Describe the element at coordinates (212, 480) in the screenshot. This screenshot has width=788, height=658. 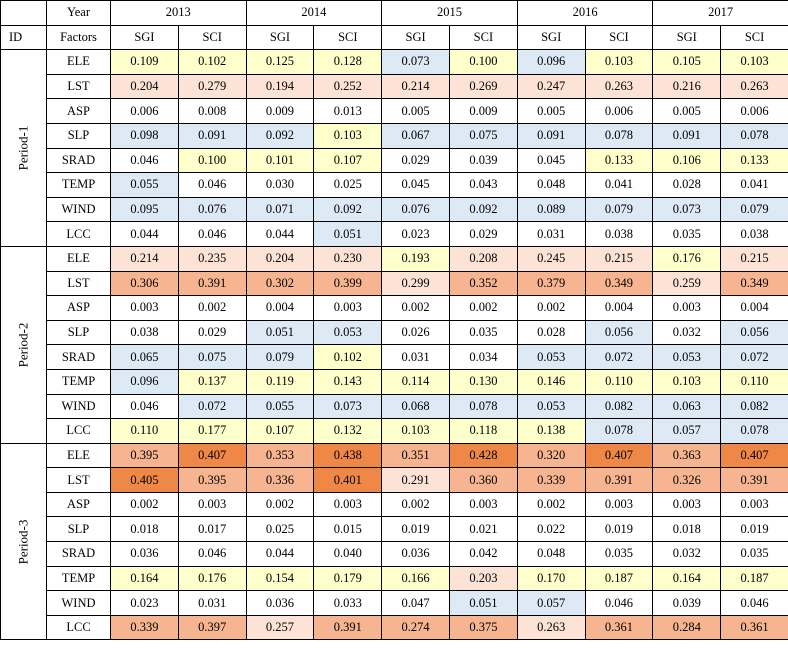
I see `value-cell: 0.395` at that location.